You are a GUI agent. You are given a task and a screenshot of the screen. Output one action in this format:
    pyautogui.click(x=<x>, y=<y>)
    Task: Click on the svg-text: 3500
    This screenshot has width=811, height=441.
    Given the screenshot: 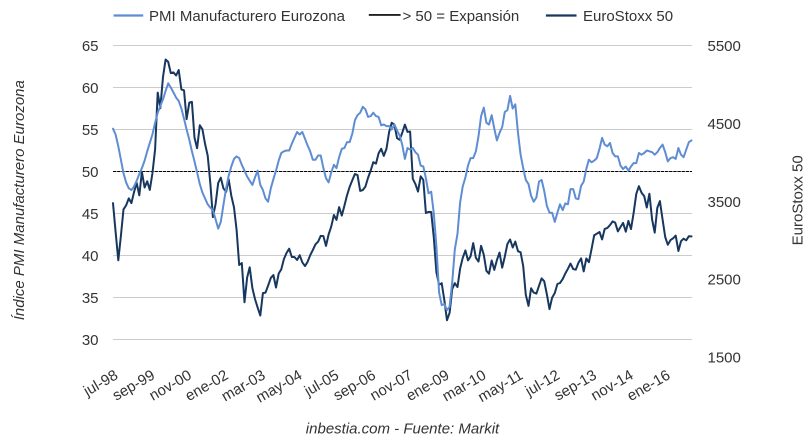 What is the action you would take?
    pyautogui.click(x=724, y=202)
    